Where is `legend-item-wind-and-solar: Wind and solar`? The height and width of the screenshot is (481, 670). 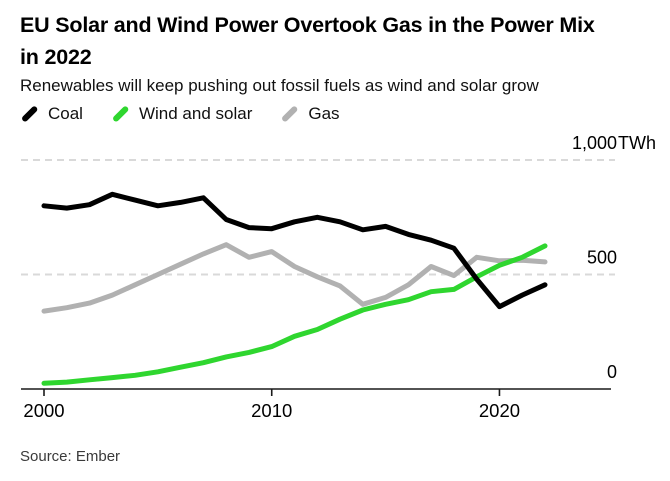 legend-item-wind-and-solar: Wind and solar is located at coordinates (181, 114).